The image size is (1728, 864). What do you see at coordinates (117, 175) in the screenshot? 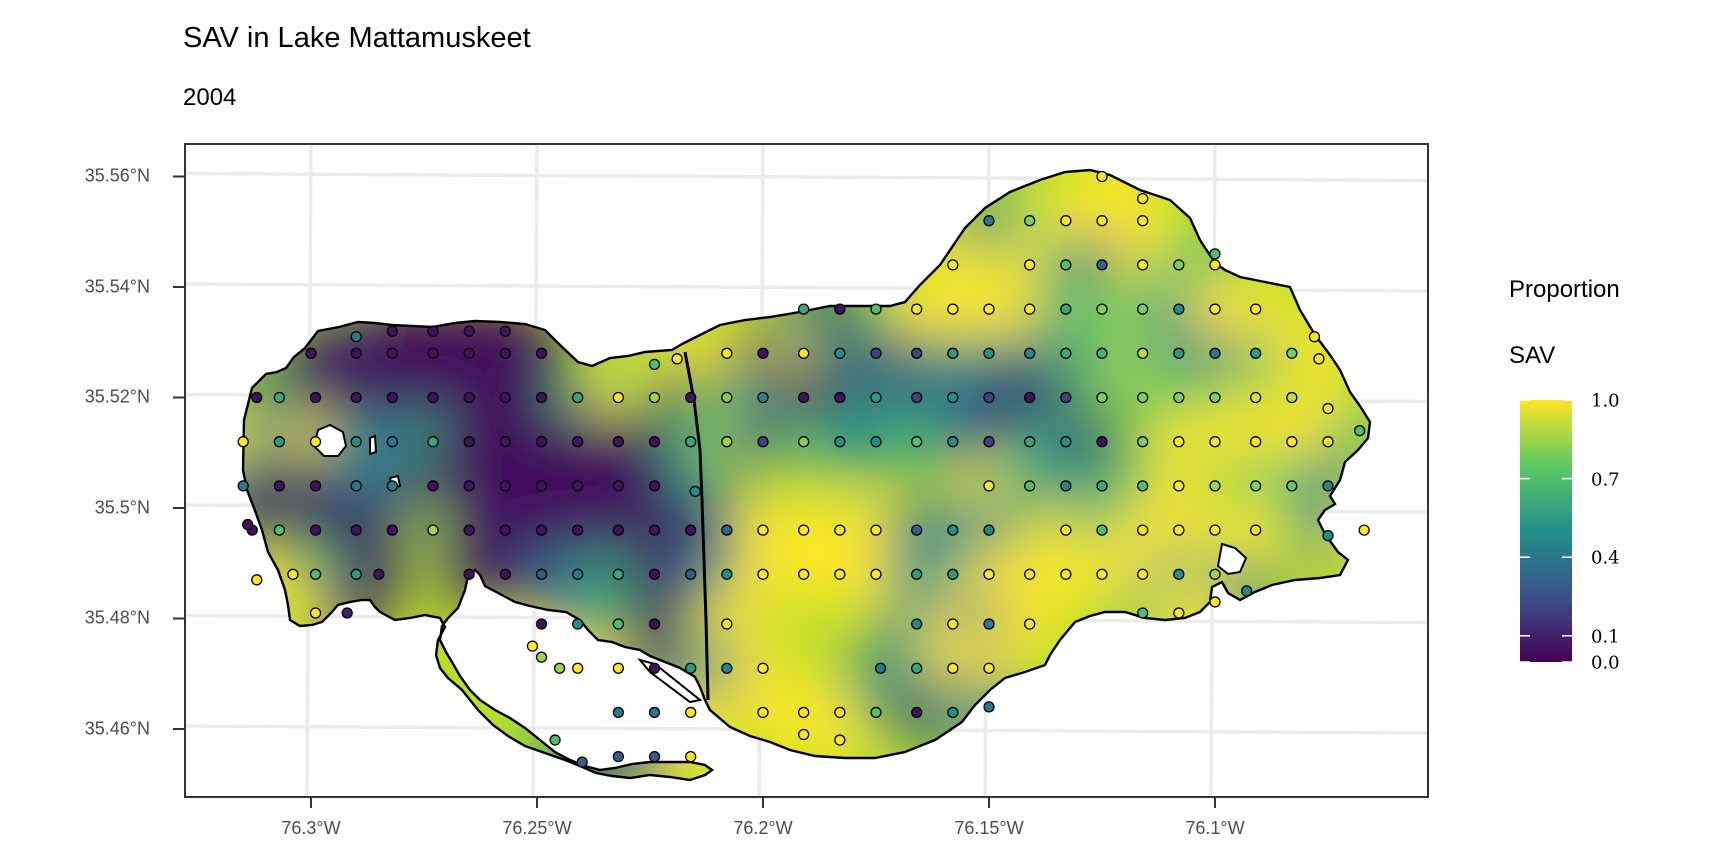
I see `y-tick-label: 35.56°N` at bounding box center [117, 175].